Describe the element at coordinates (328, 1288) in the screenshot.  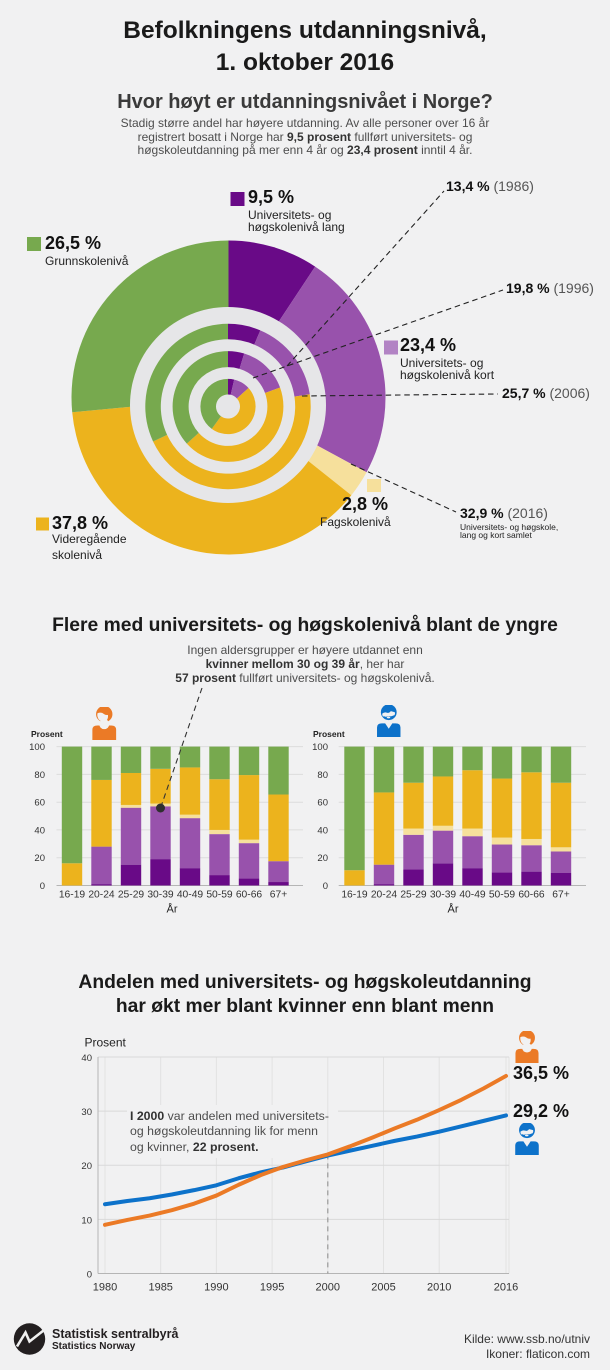
I see `svg-text: 2000` at that location.